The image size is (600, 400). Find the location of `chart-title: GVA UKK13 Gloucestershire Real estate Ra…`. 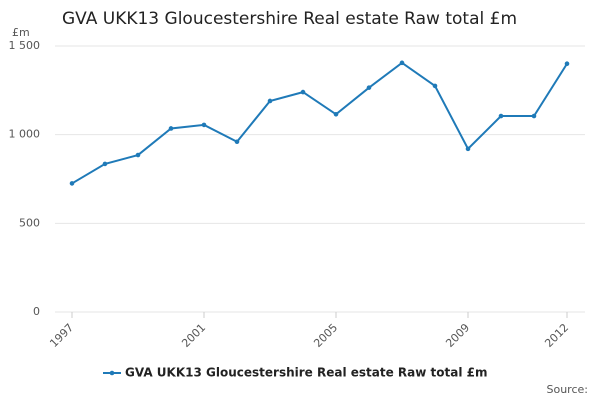

chart-title: GVA UKK13 Gloucestershire Real estate Ra… is located at coordinates (289, 19).